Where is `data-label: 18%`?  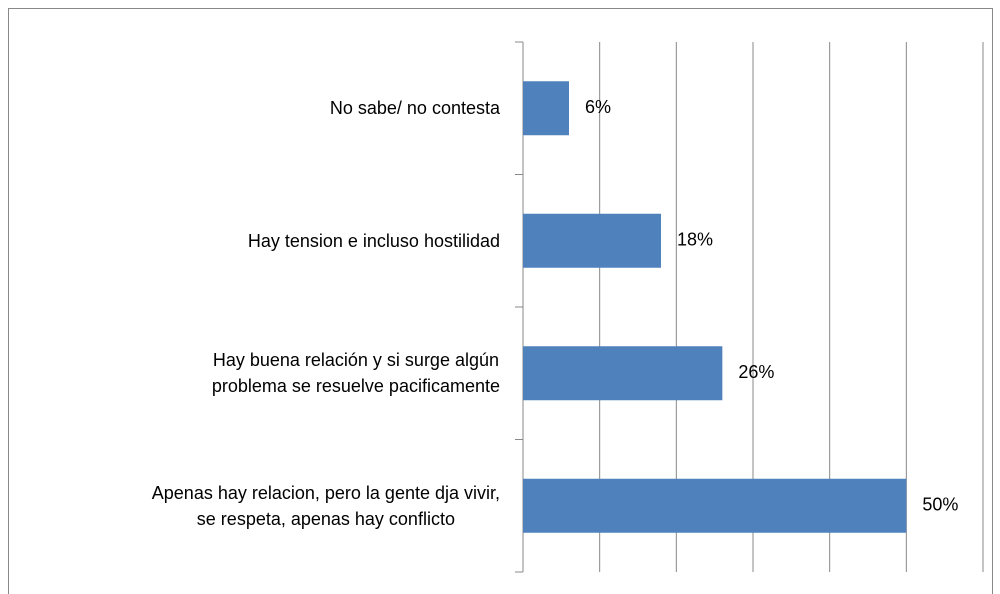
data-label: 18% is located at coordinates (695, 240).